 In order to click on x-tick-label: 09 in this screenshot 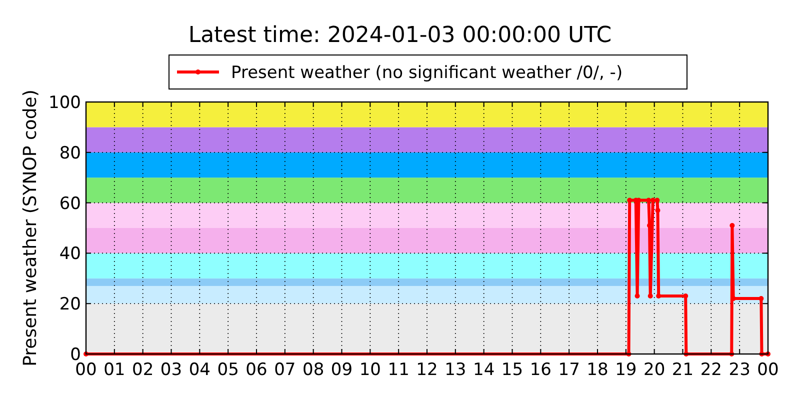, I will do `click(341, 370)`.